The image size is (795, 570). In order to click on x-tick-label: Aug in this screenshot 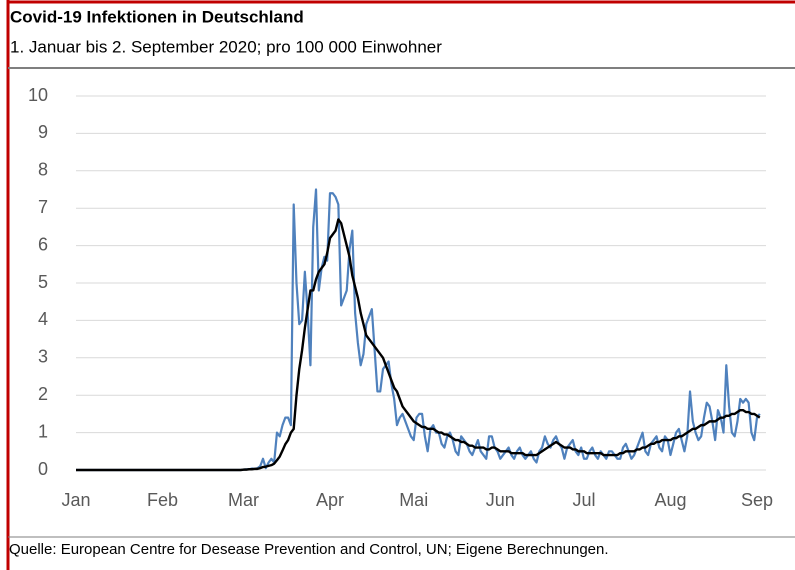, I will do `click(670, 500)`.